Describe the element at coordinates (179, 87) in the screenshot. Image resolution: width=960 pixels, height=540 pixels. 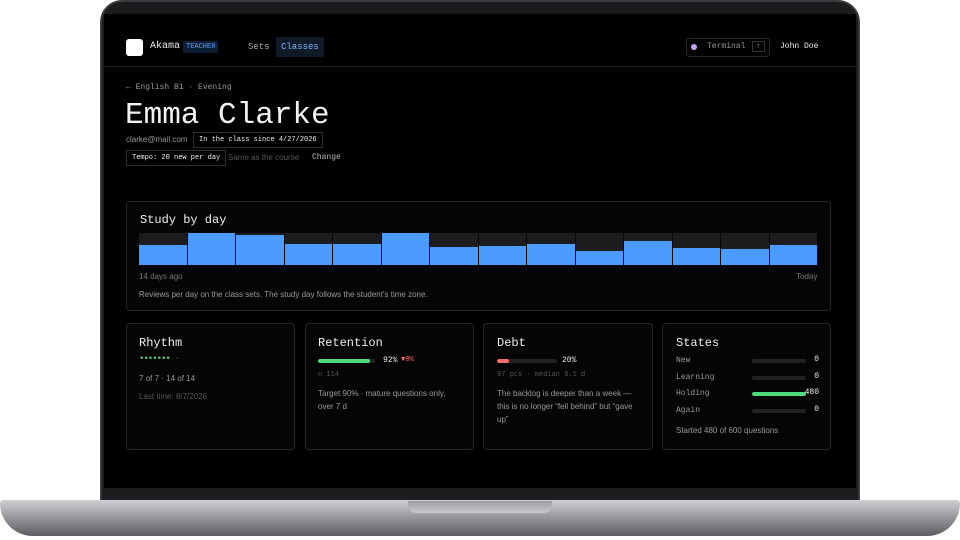
I see `breadcrumb: ← English B1 · Evening` at that location.